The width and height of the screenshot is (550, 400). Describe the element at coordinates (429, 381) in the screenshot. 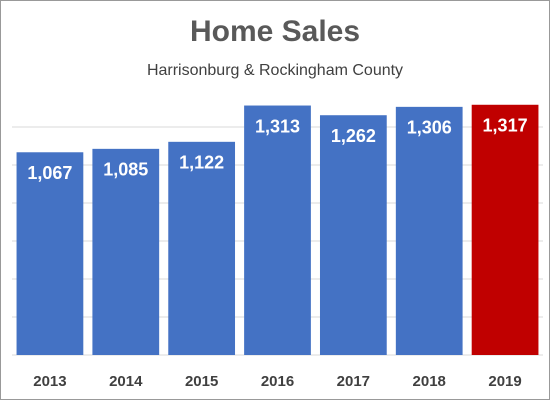

I see `x-tick-label: 2018` at that location.